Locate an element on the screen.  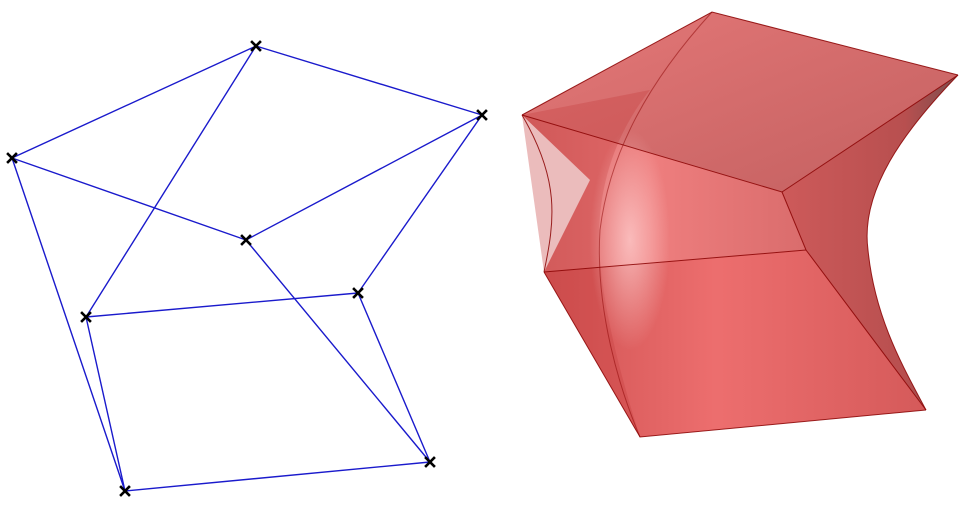
solid-face-right is located at coordinates (870, 242).